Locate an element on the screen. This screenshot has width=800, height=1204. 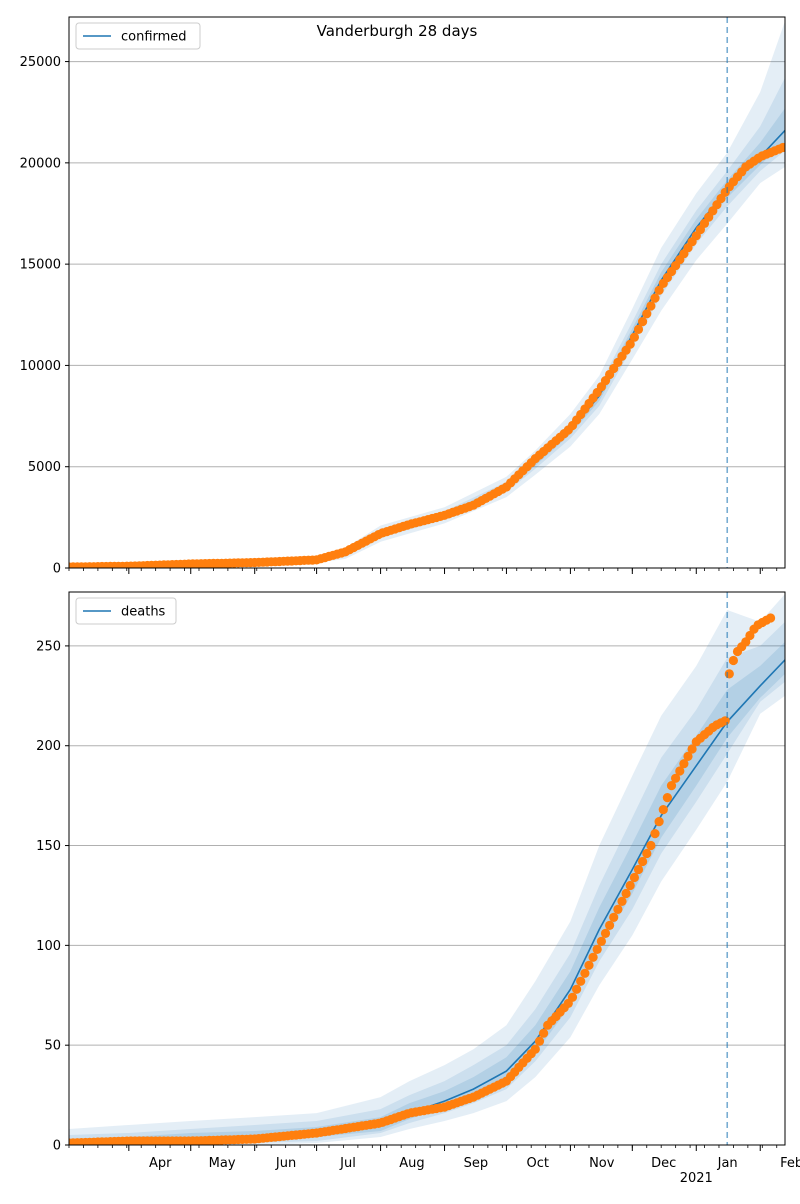
figure-title: Vanderburgh 28 days is located at coordinates (397, 31).